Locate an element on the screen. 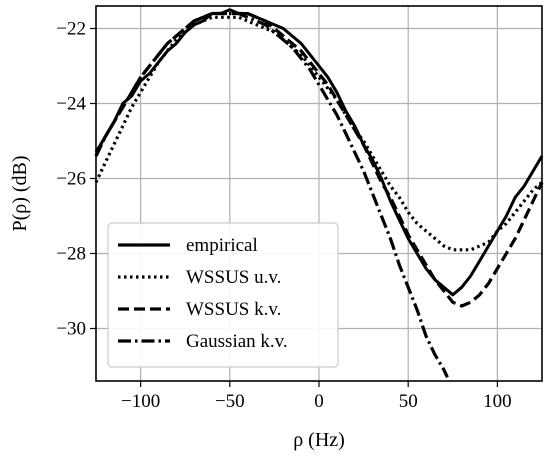 This screenshot has width=550, height=456. x-axis-title: ρ (Hz) is located at coordinates (319, 440).